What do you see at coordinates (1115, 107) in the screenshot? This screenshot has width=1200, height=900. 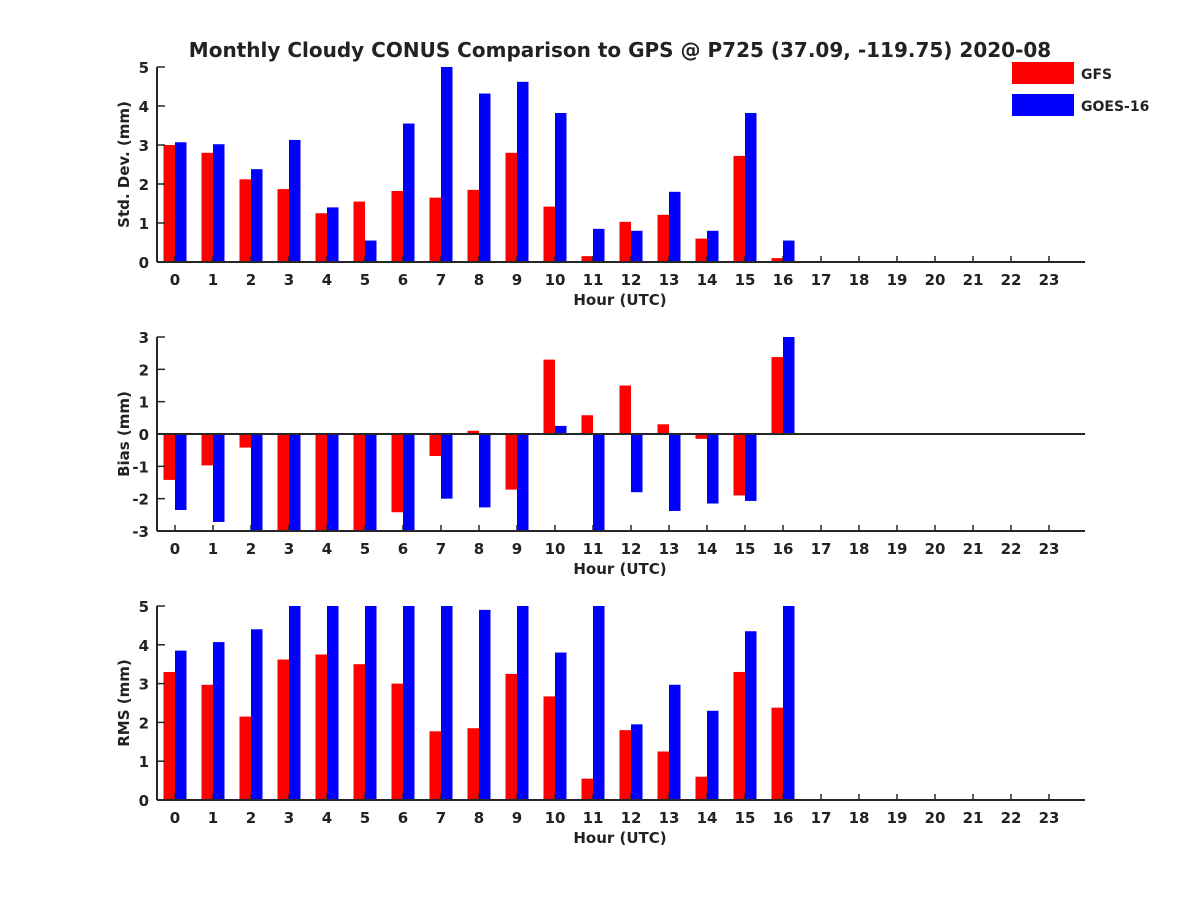 I see `legend-label-goes16: GOES-16` at bounding box center [1115, 107].